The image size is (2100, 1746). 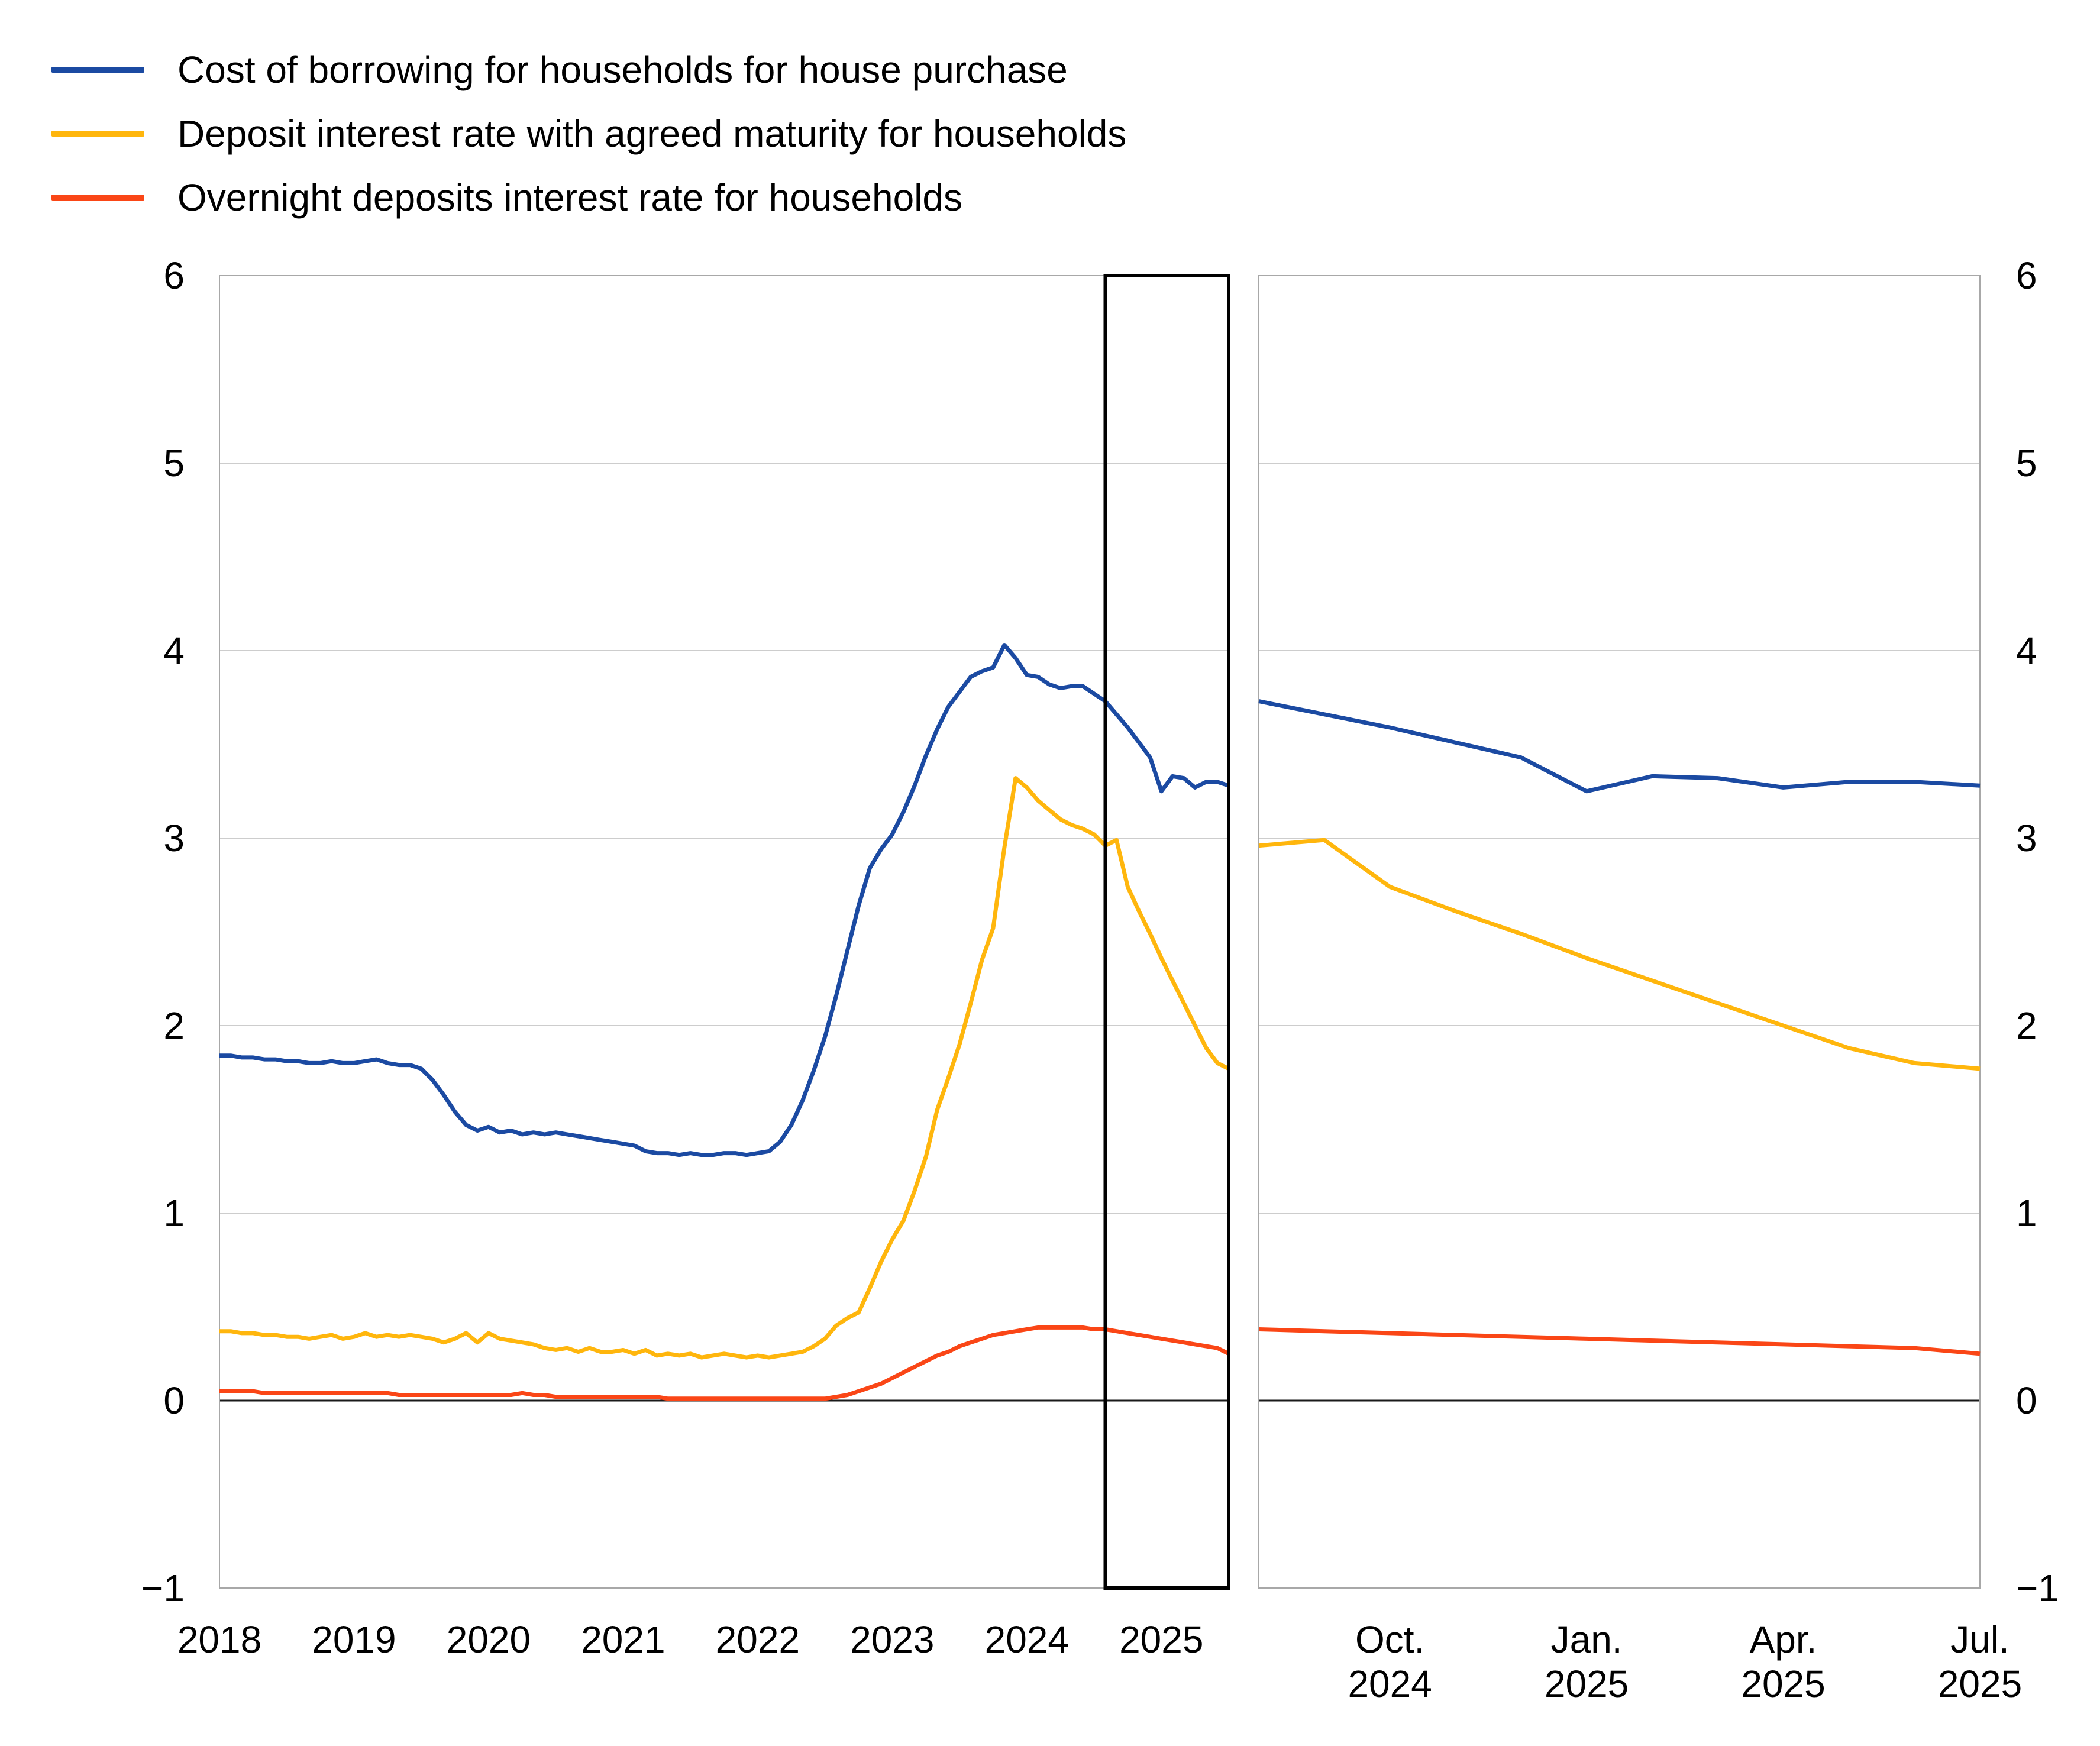 What do you see at coordinates (1980, 1661) in the screenshot?
I see `x-tick-label-right: Jul. 2025` at bounding box center [1980, 1661].